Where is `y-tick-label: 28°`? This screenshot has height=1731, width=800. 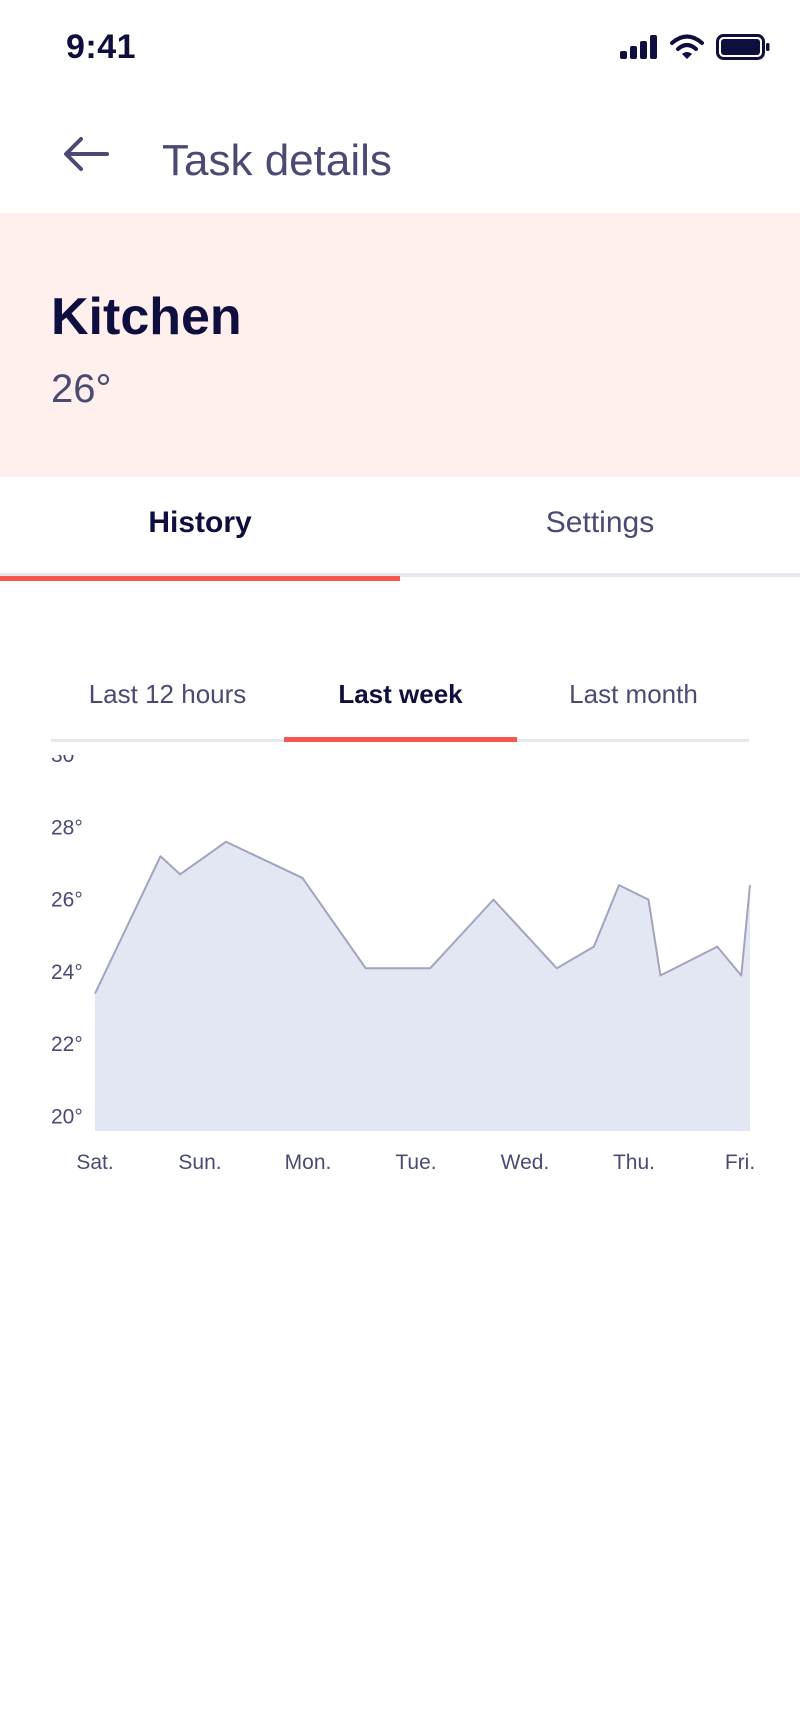
y-tick-label: 28° is located at coordinates (67, 827).